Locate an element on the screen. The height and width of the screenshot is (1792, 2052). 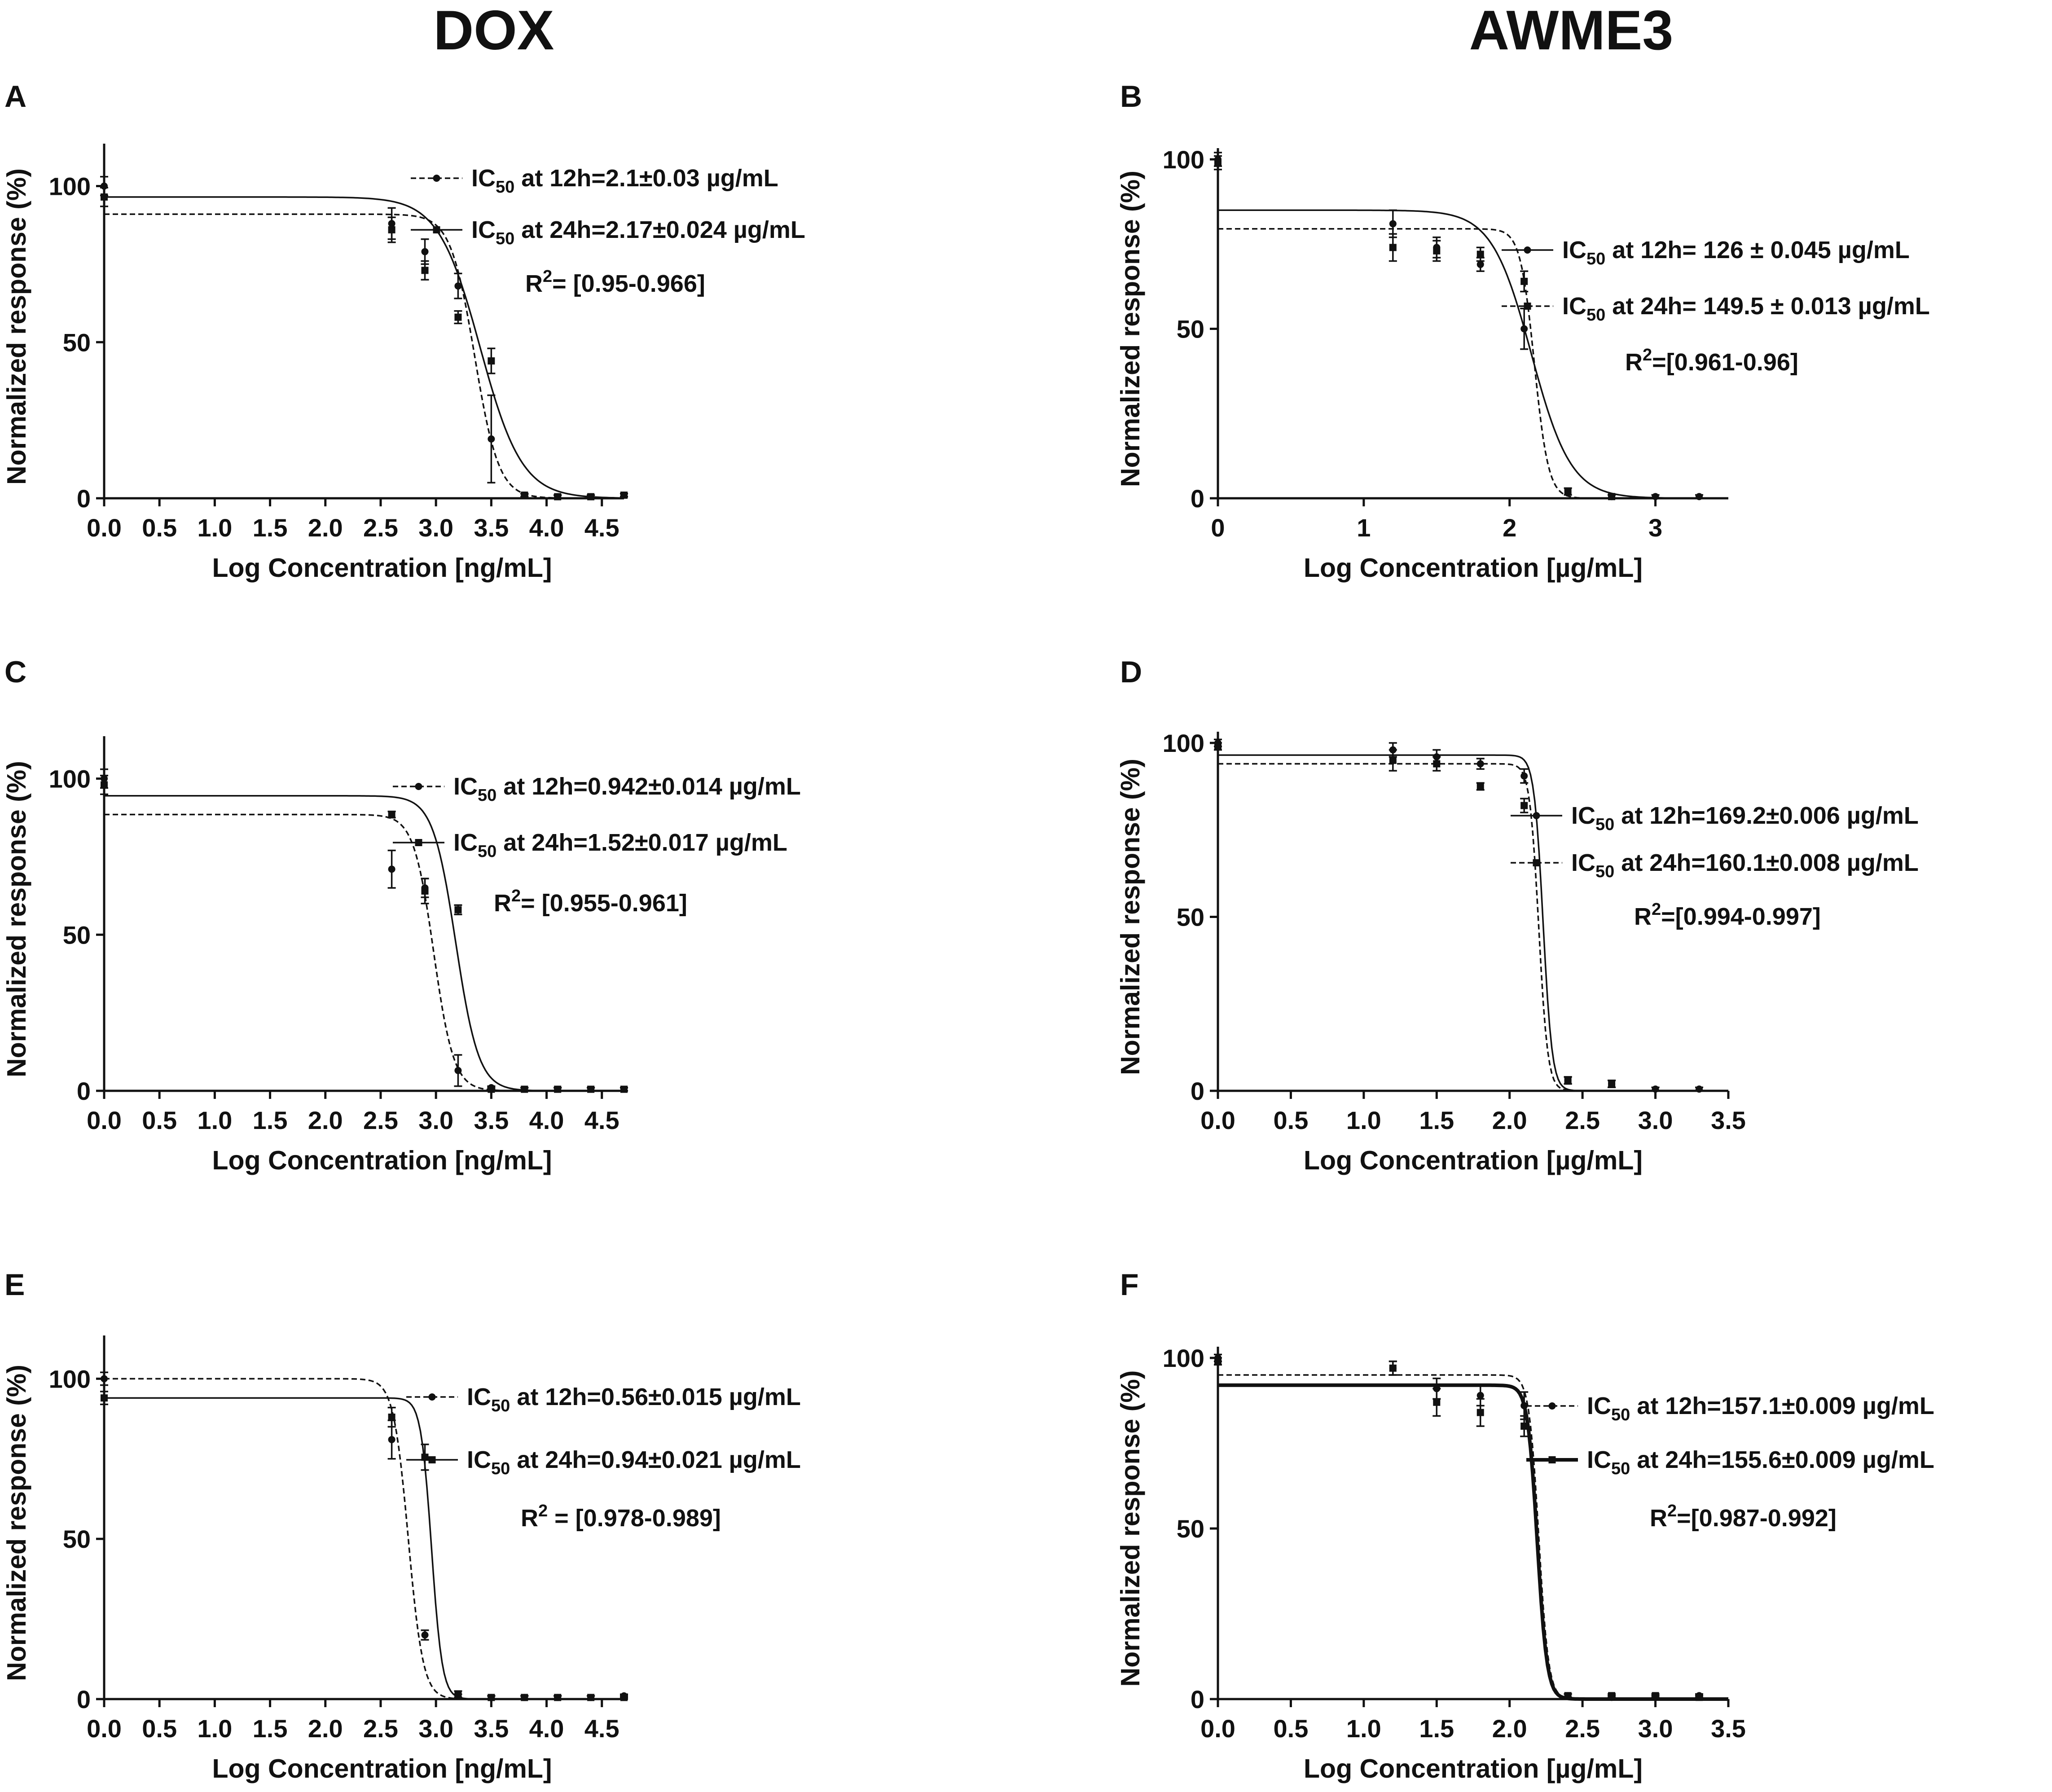
legend-label: IC50 at 12h=169.2±0.006 µg/mL is located at coordinates (1745, 818).